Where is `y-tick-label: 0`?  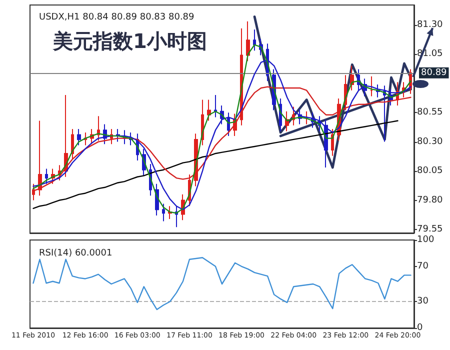
y-tick-label: 0 is located at coordinates (420, 328).